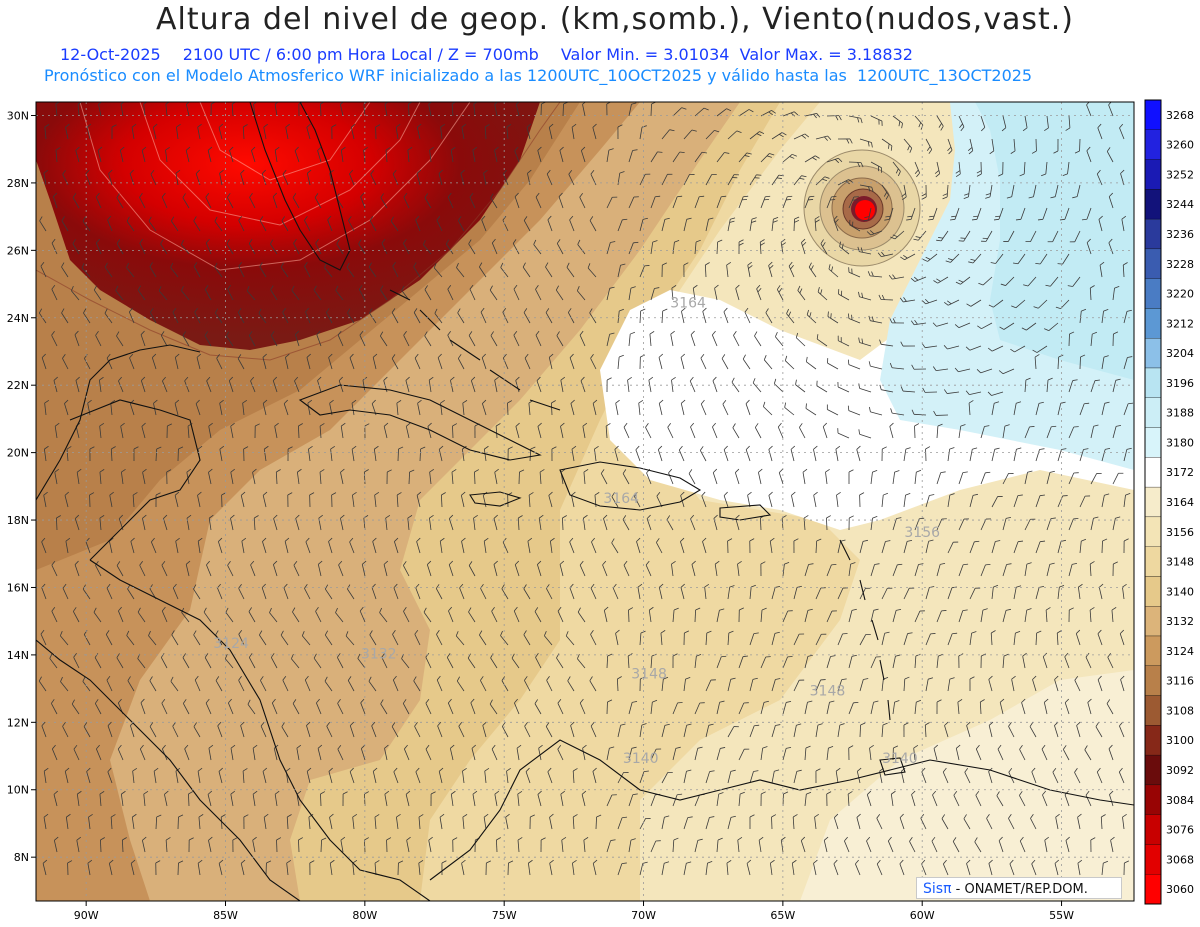 The height and width of the screenshot is (927, 1200). What do you see at coordinates (630, 486) in the screenshot?
I see `coast-hispaniola` at bounding box center [630, 486].